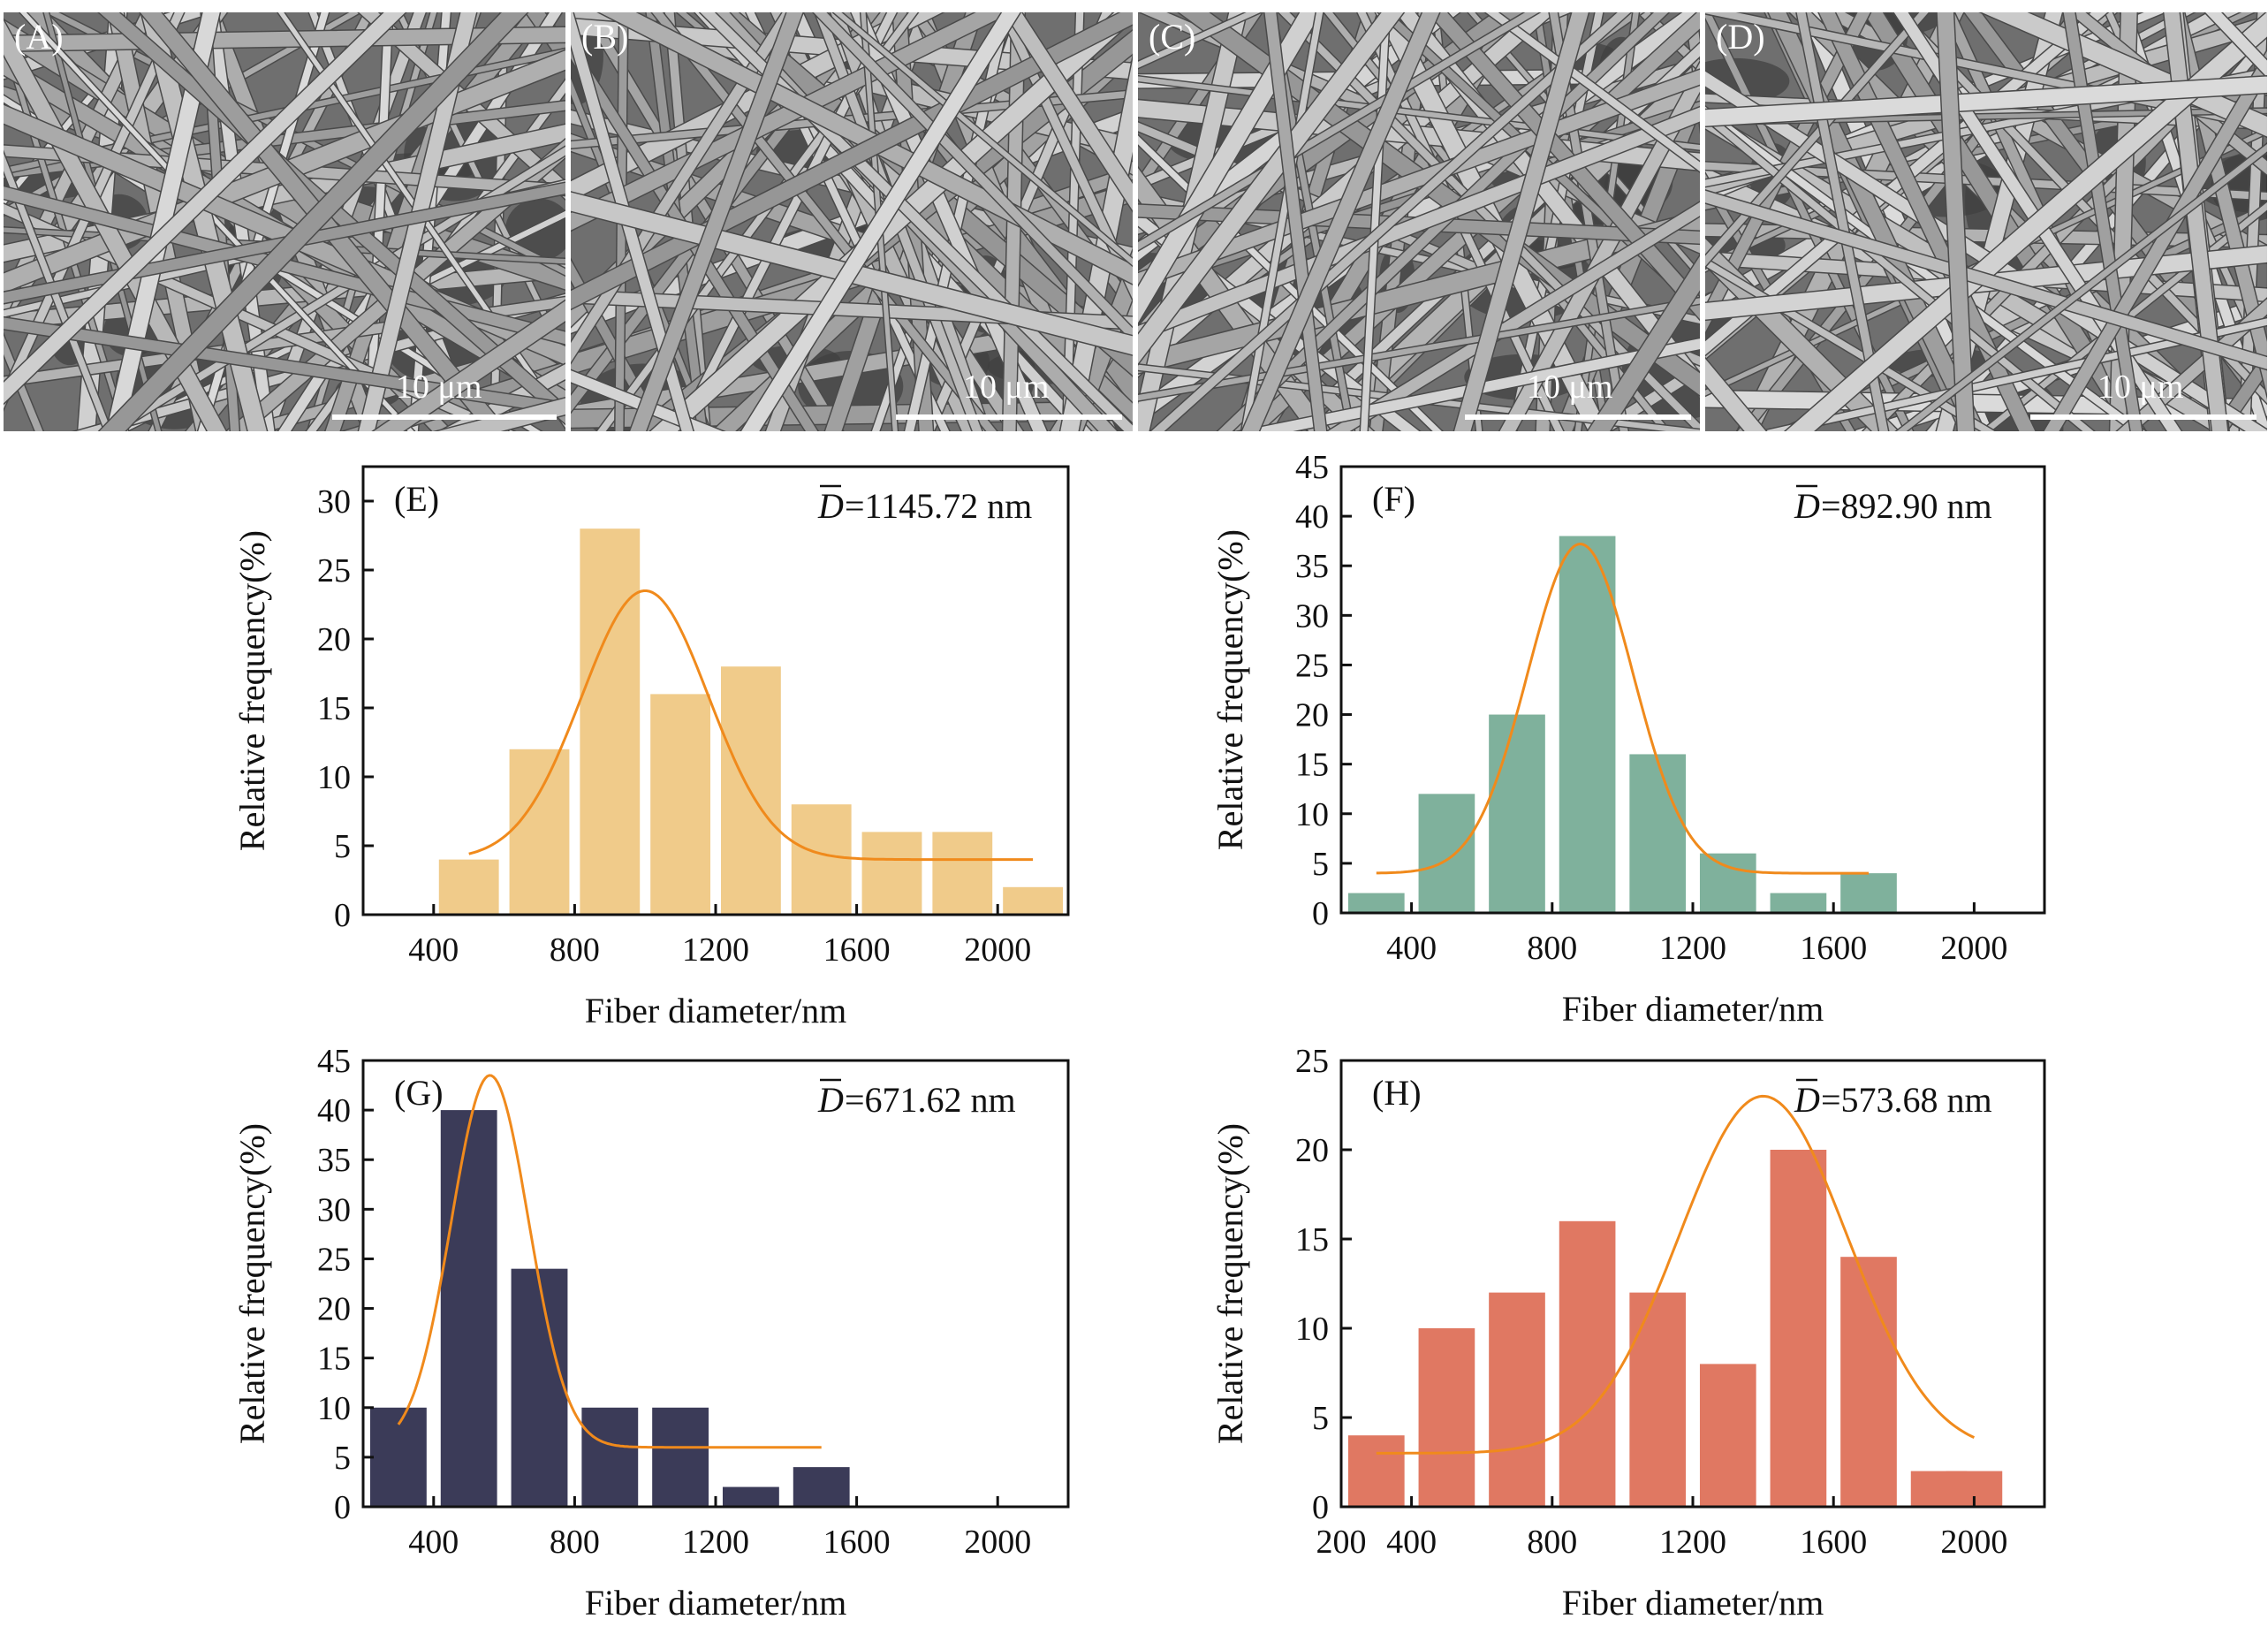 Image resolution: width=2268 pixels, height=1642 pixels. What do you see at coordinates (1312, 665) in the screenshot?
I see `ytick-label-f-5: 25` at bounding box center [1312, 665].